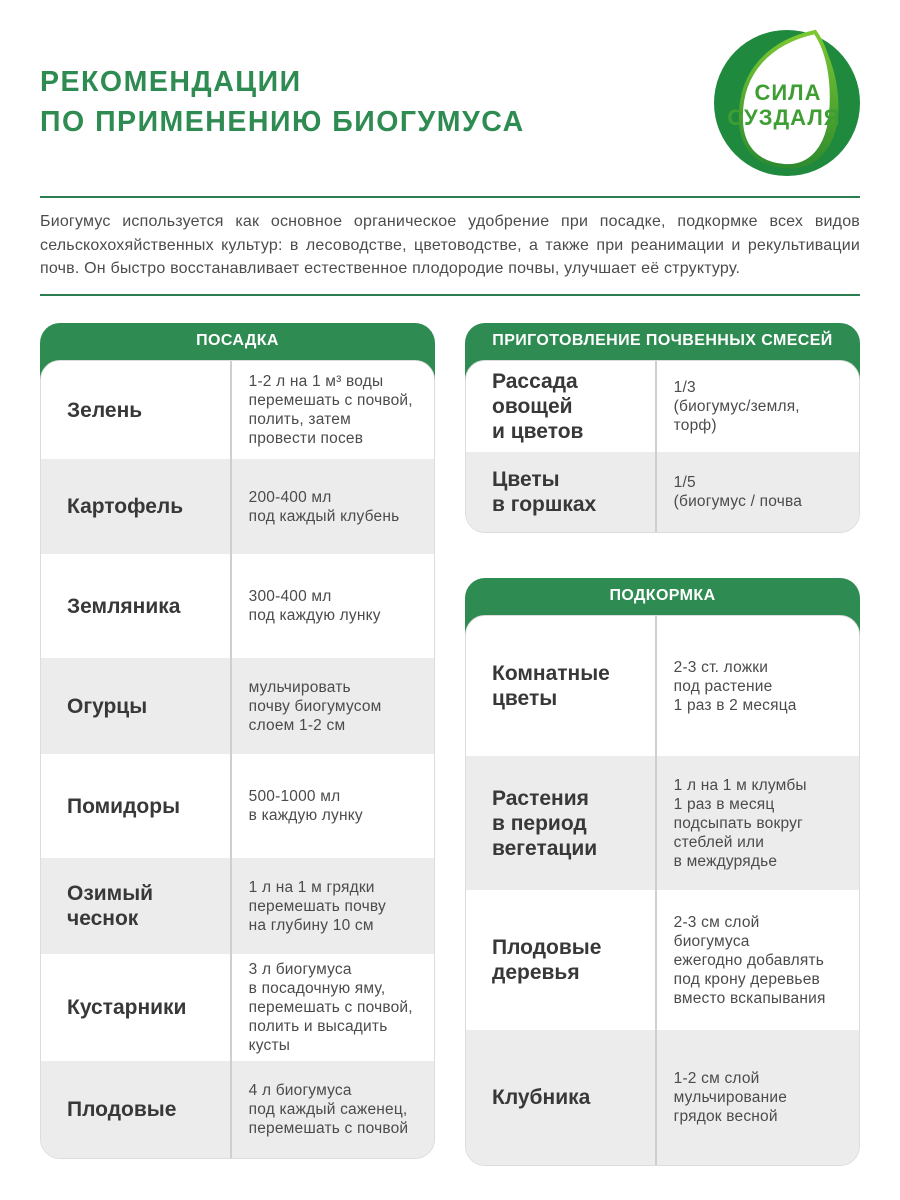 The height and width of the screenshot is (1200, 900). What do you see at coordinates (122, 1109) in the screenshot?
I see `row-label: Плодовые` at bounding box center [122, 1109].